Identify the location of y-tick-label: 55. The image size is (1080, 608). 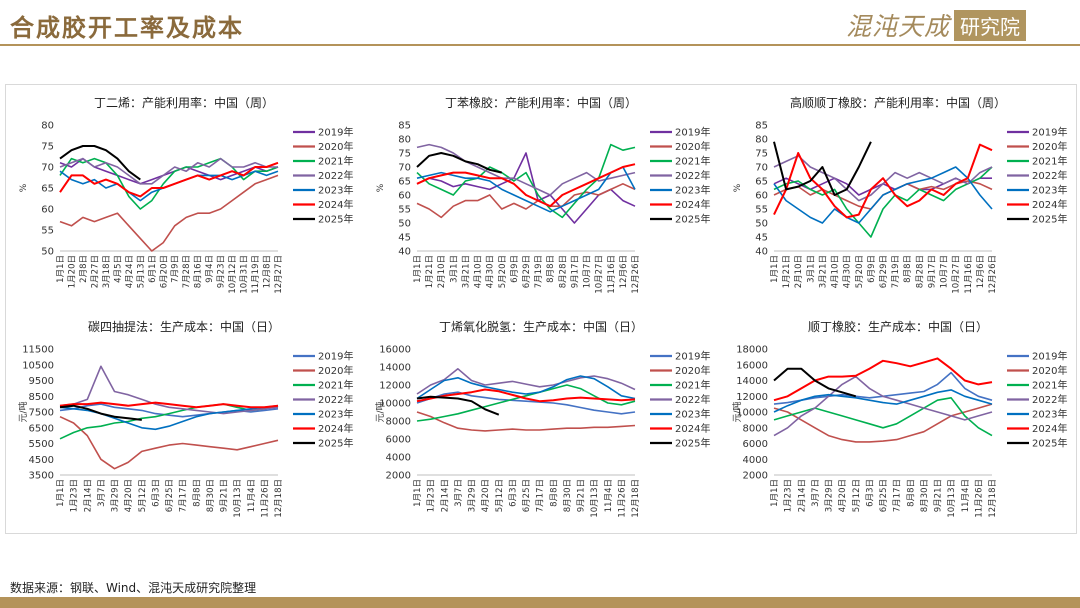
(761, 210).